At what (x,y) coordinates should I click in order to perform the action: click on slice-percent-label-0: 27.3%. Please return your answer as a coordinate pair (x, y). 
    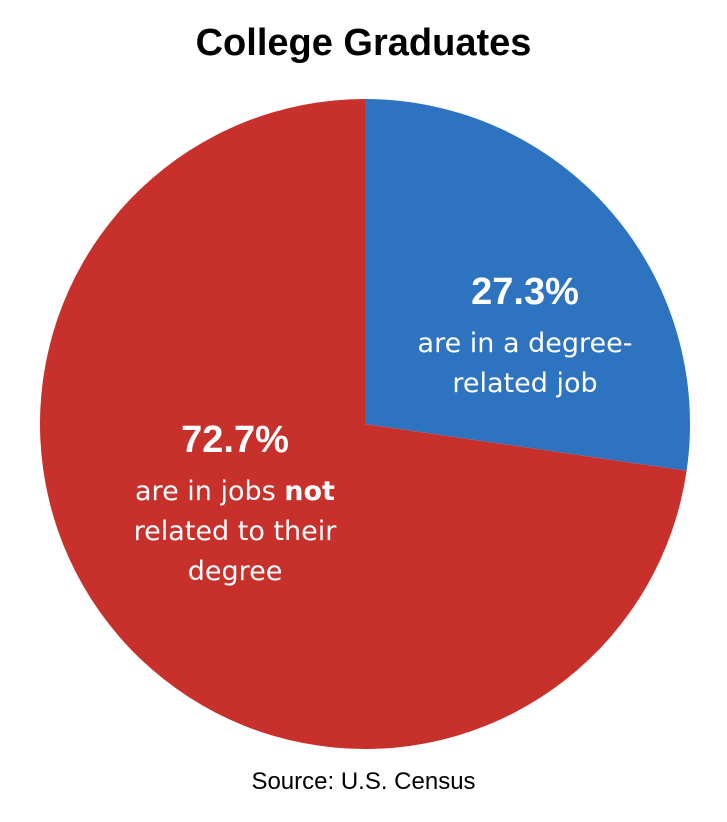
    Looking at the image, I should click on (525, 292).